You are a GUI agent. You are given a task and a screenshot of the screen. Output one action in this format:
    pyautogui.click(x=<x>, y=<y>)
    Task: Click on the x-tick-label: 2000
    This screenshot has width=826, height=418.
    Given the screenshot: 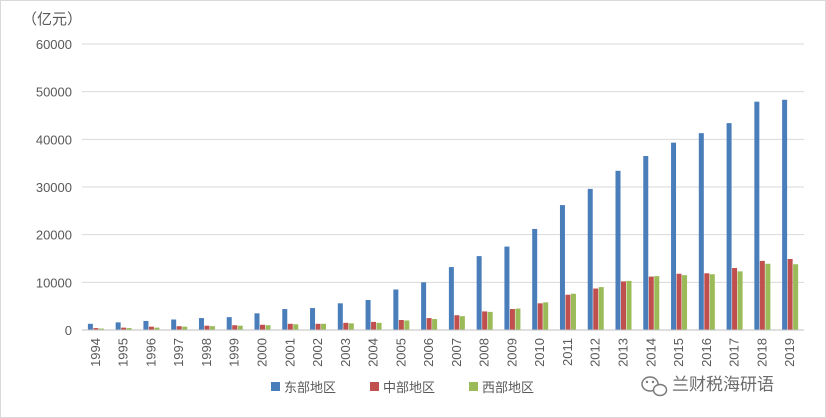 What is the action you would take?
    pyautogui.click(x=262, y=352)
    